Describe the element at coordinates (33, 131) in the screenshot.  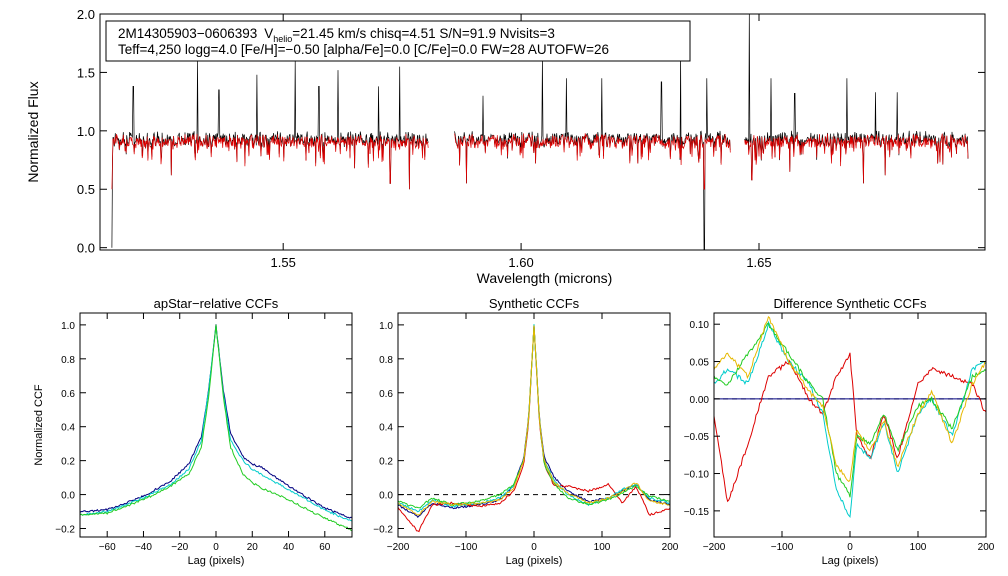
I see `spectrum-y-axis-label: Normalized Flux` at that location.